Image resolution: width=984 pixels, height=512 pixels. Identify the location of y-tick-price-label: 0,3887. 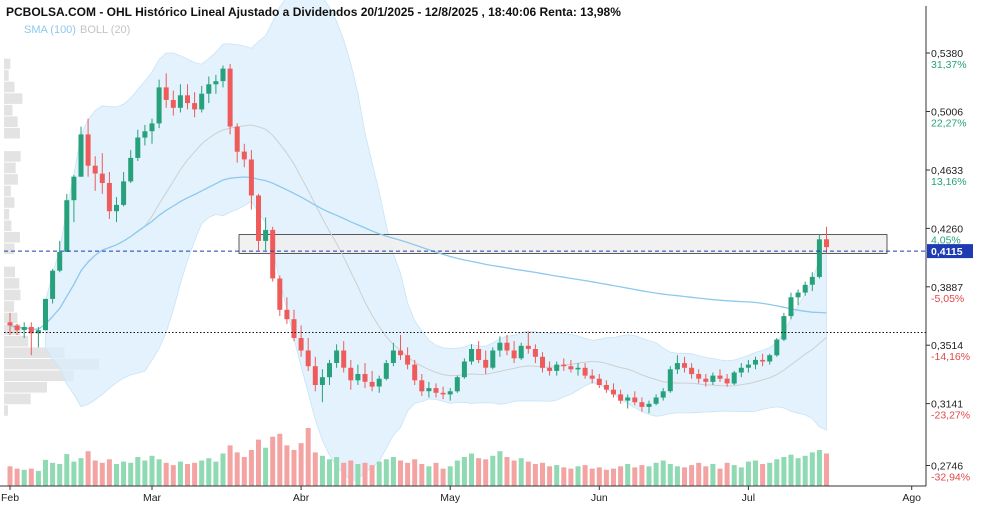
(947, 288).